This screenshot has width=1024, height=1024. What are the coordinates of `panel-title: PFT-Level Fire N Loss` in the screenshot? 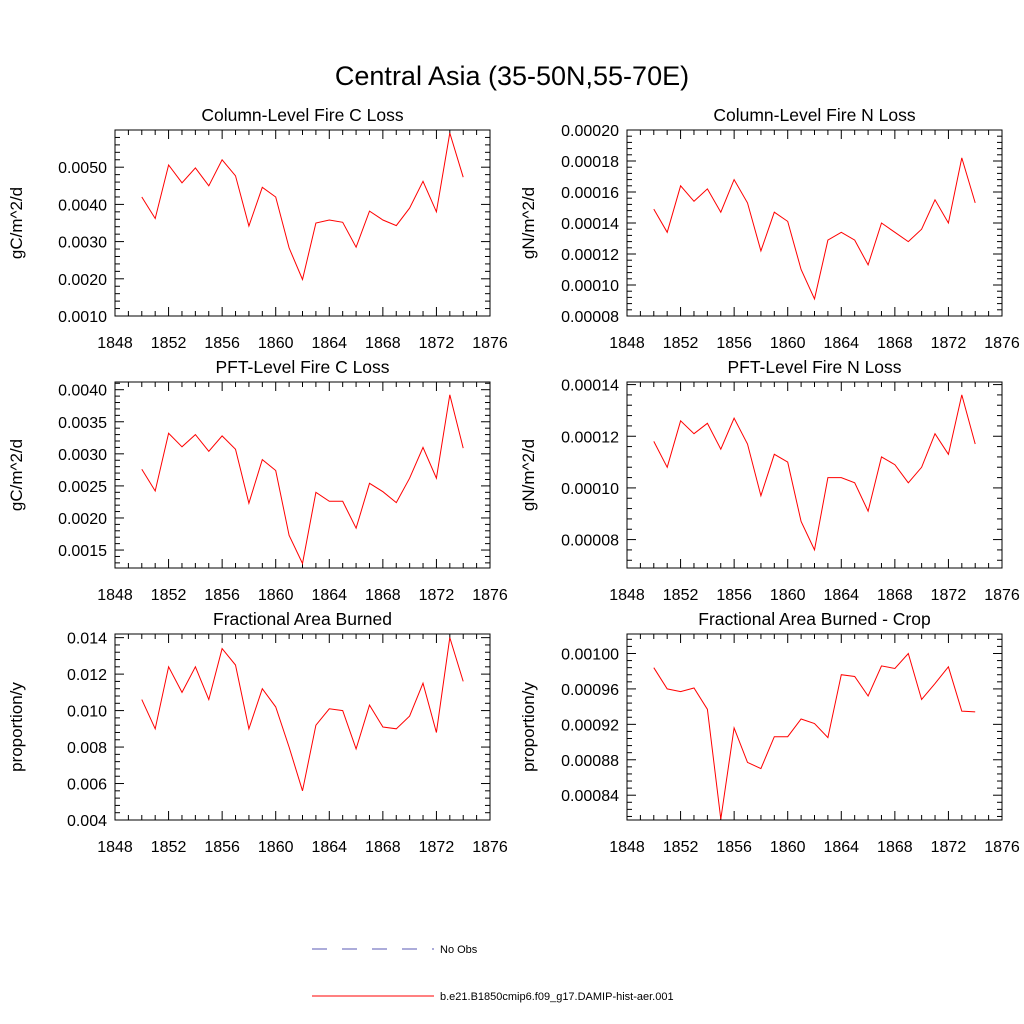 It's located at (814, 367).